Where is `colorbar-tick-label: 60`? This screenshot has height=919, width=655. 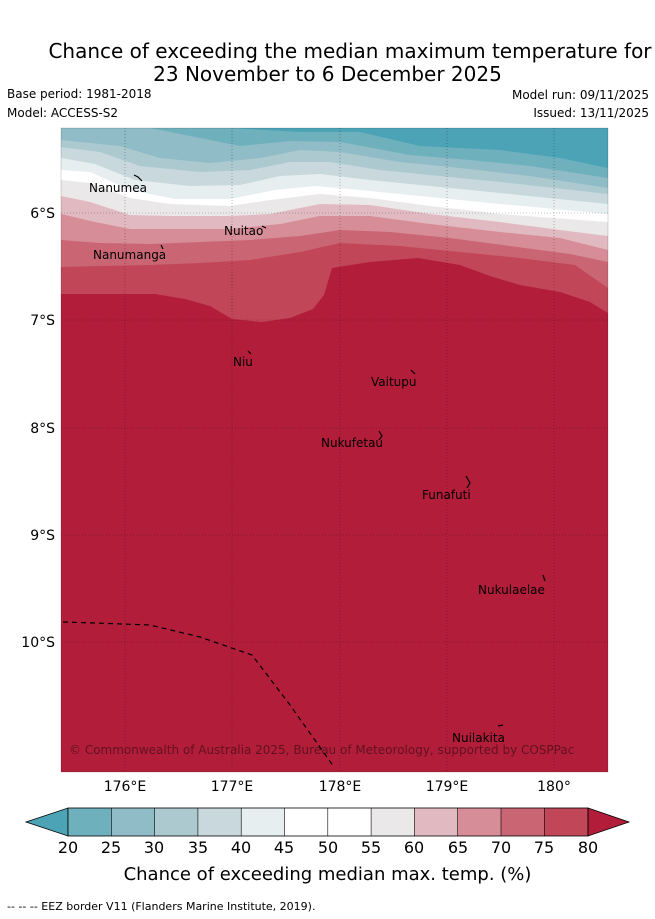
colorbar-tick-label: 60 is located at coordinates (414, 847).